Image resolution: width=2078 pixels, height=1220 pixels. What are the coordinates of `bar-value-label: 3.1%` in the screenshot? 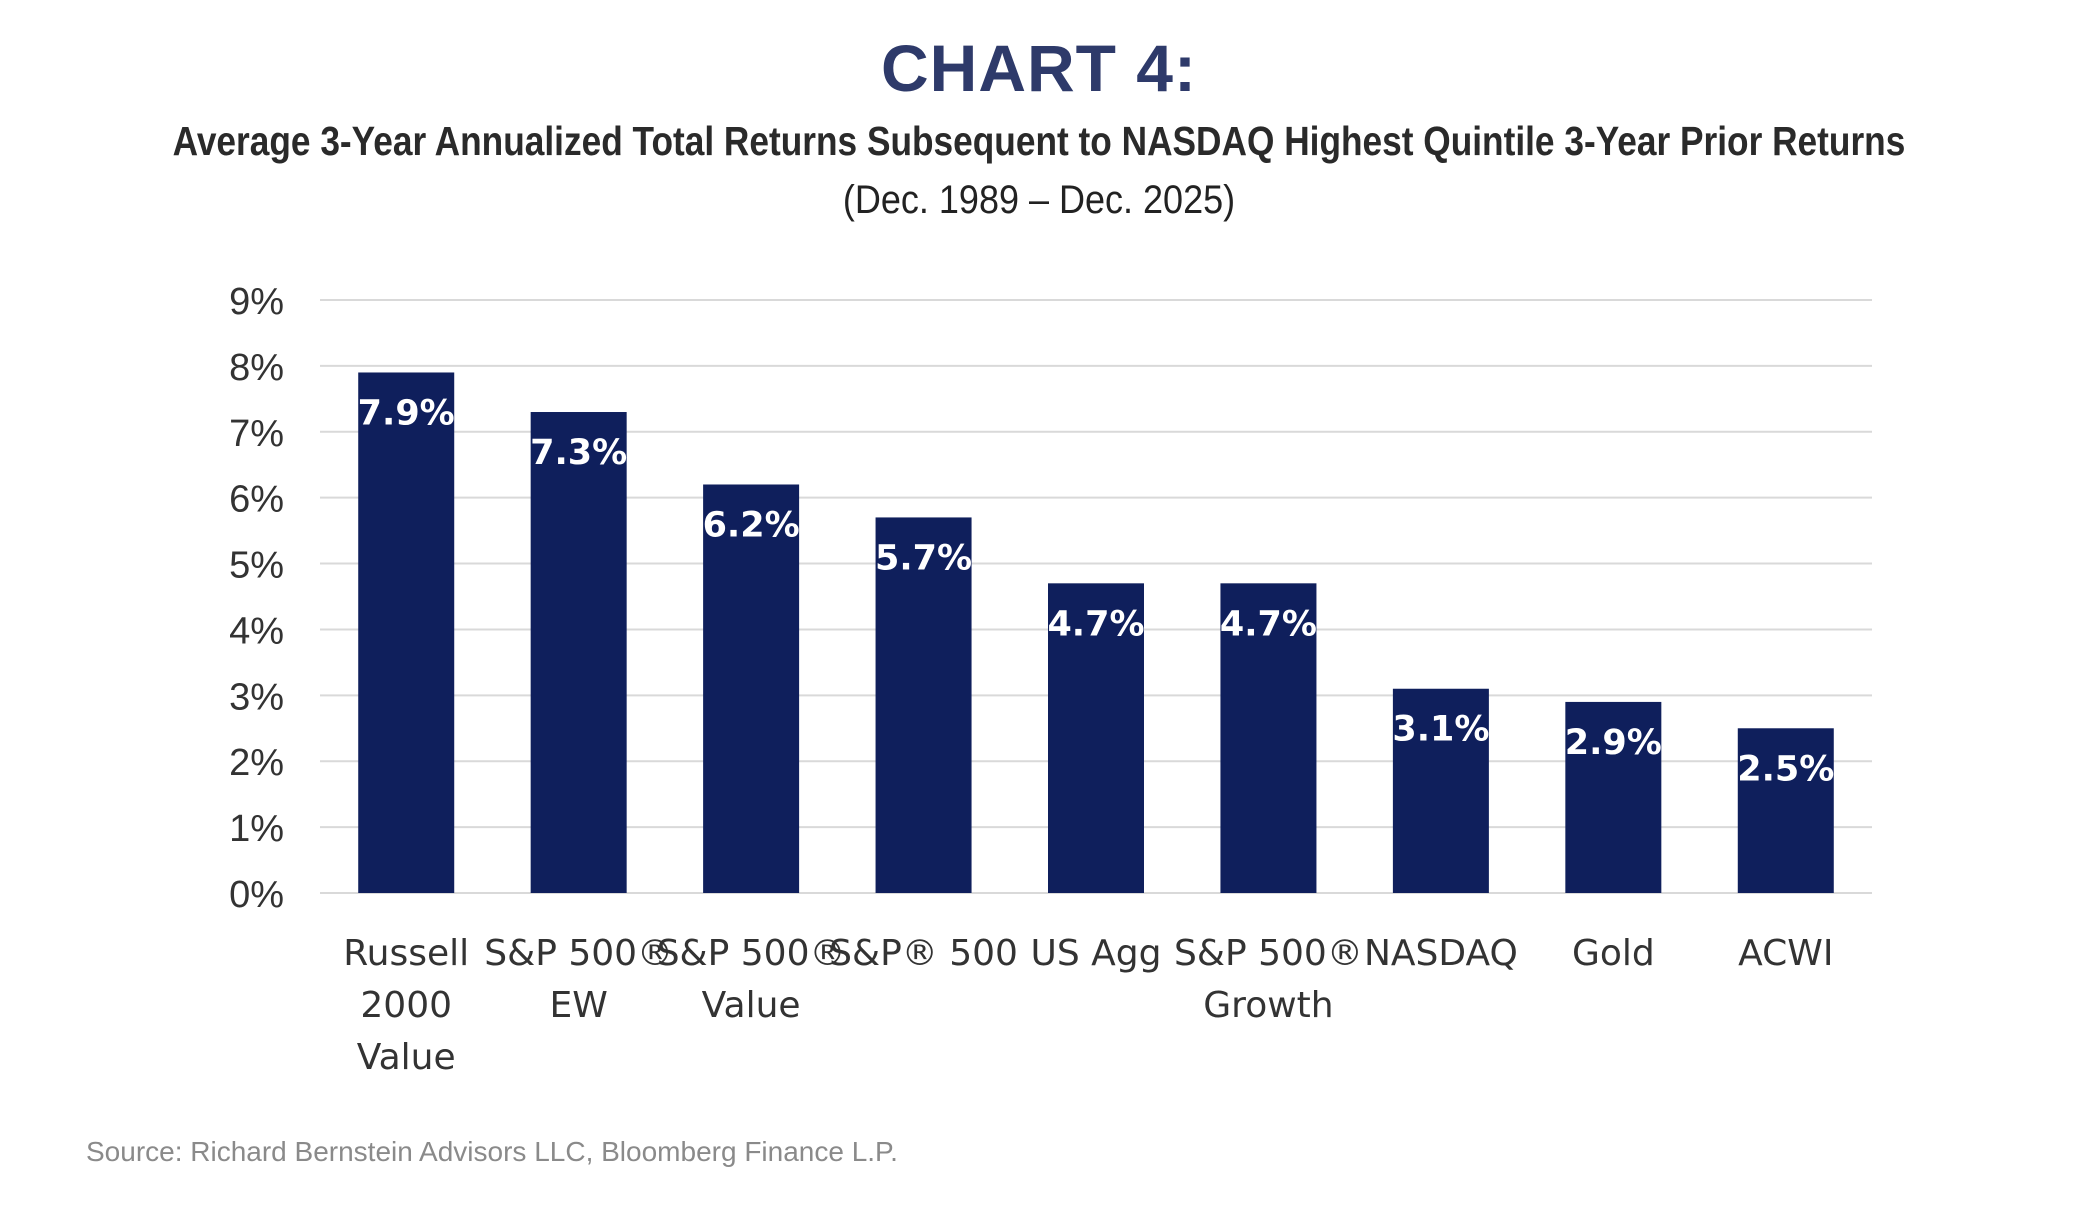 It's located at (1440, 730).